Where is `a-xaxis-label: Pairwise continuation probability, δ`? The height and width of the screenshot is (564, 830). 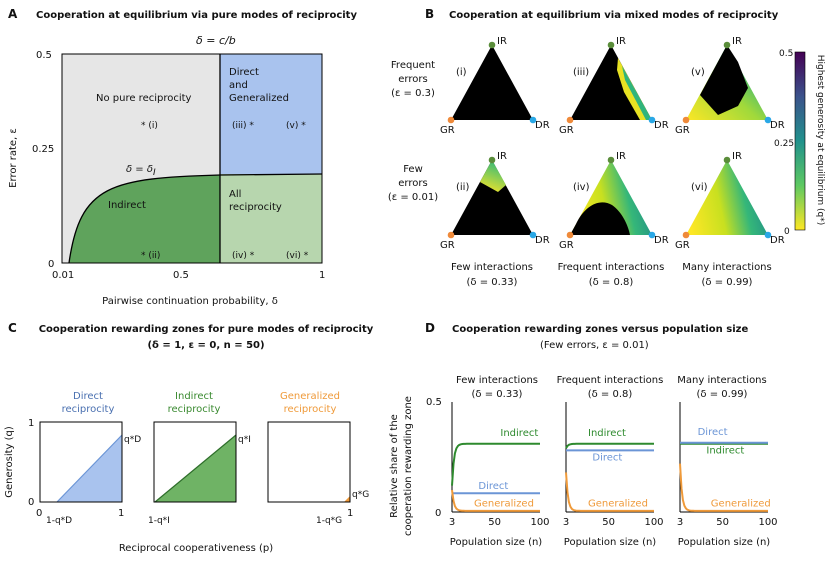
a-xaxis-label: Pairwise continuation probability, δ is located at coordinates (190, 301).